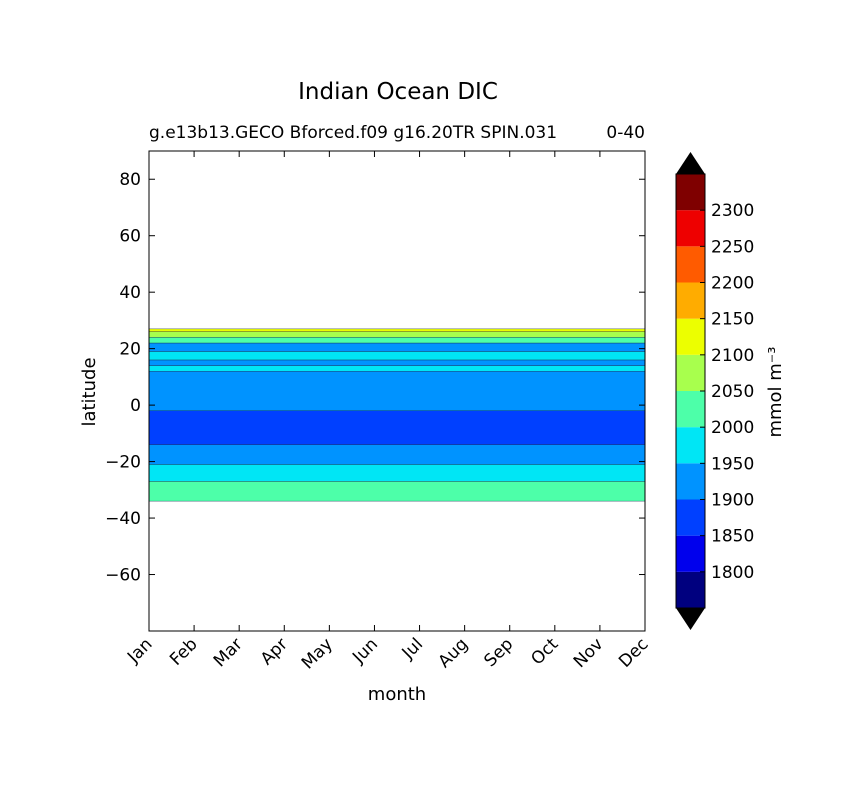 The height and width of the screenshot is (787, 866). What do you see at coordinates (317, 653) in the screenshot?
I see `x-tick-label: May` at bounding box center [317, 653].